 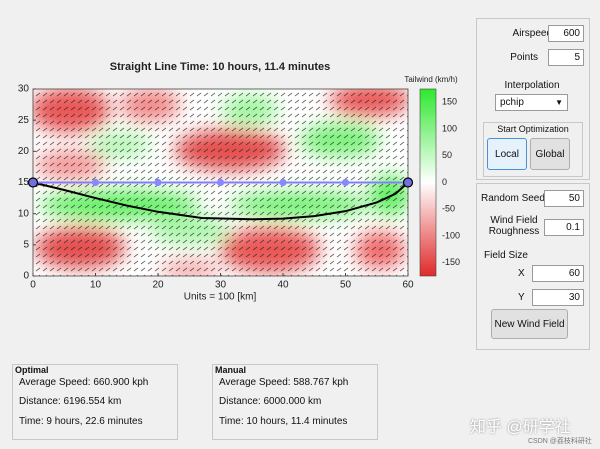 What do you see at coordinates (507, 154) in the screenshot?
I see `local-button: Local` at bounding box center [507, 154].